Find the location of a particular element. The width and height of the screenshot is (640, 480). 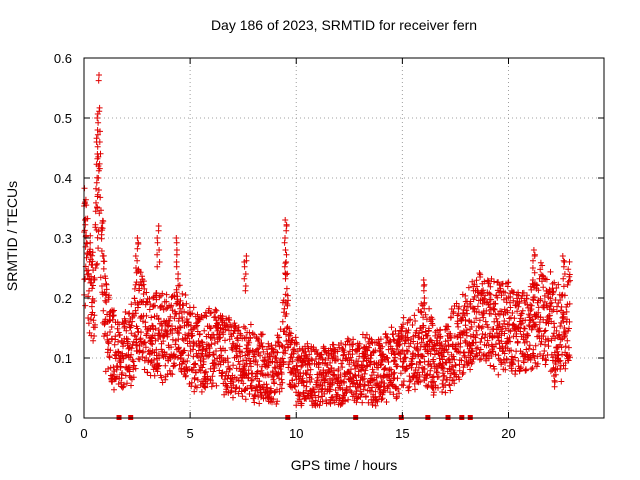

y-tick-label: 0.4 is located at coordinates (63, 178).